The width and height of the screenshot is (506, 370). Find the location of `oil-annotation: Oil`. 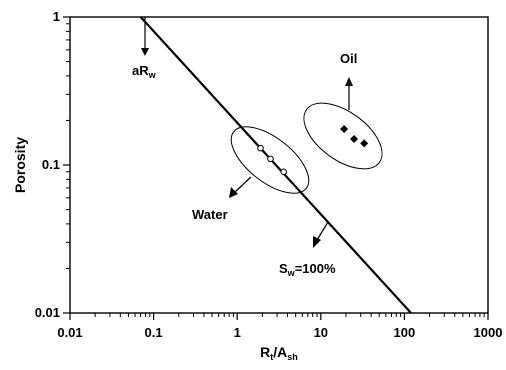

oil-annotation: Oil is located at coordinates (348, 58).